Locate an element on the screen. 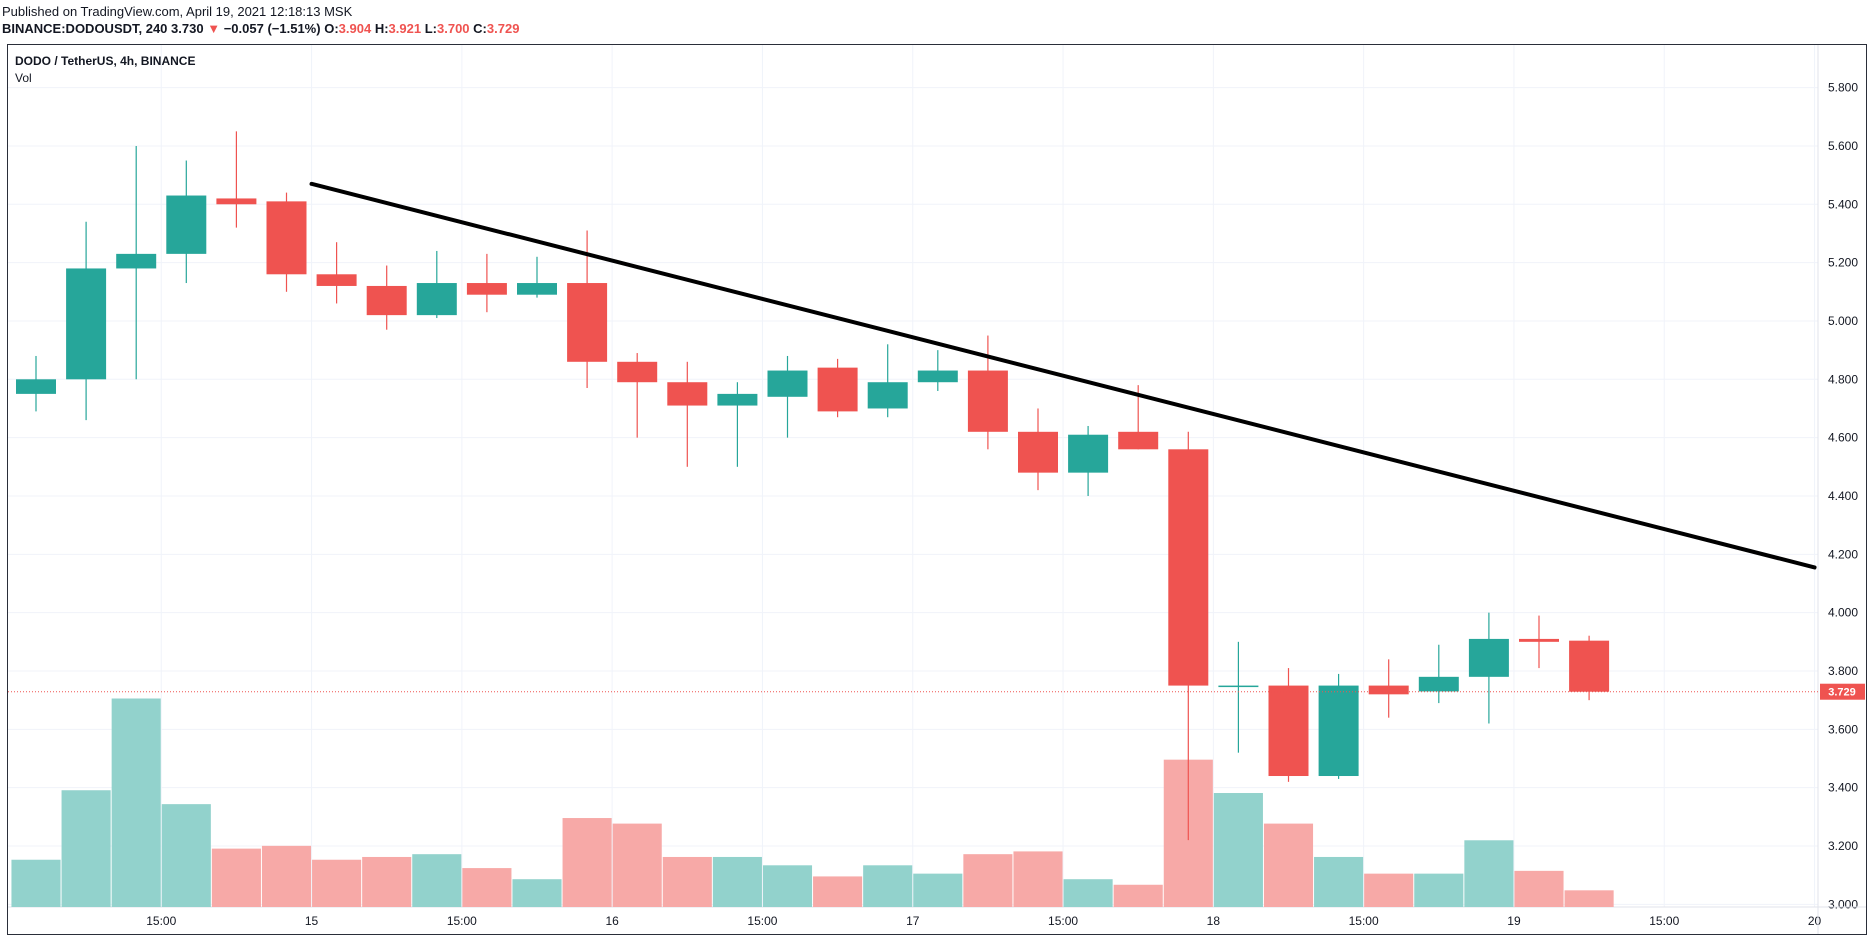  x-tick-label: 17 is located at coordinates (913, 921).